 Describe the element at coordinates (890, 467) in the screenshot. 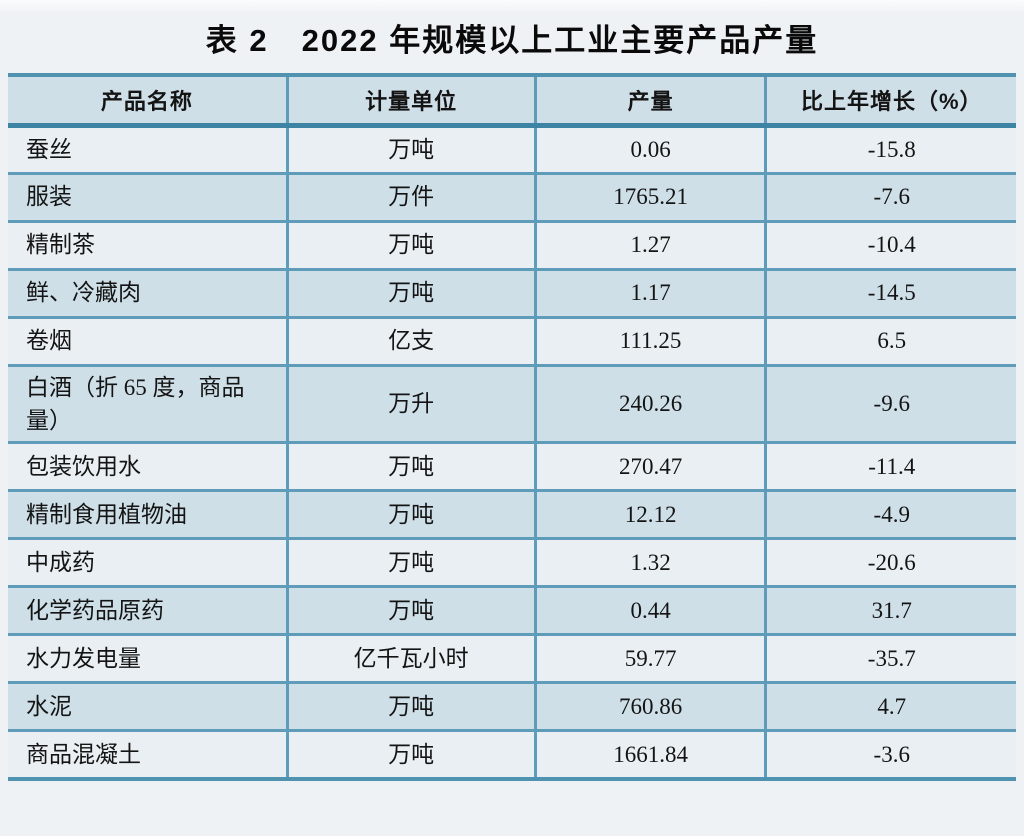

I see `cell-growth: -11.4` at that location.